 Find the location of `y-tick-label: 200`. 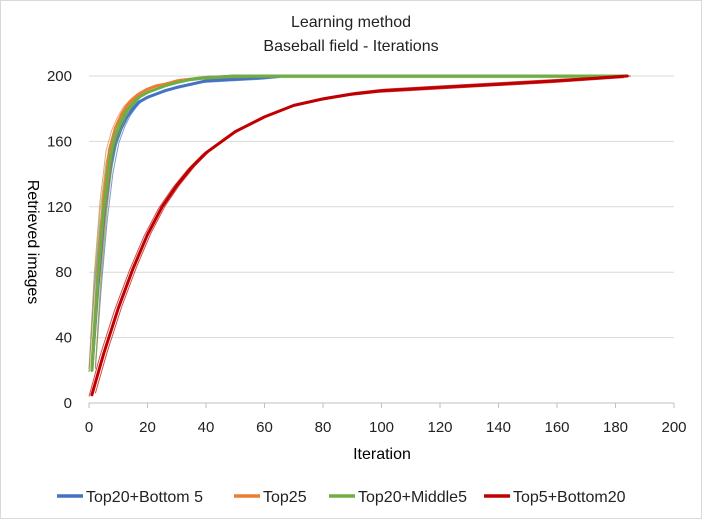

y-tick-label: 200 is located at coordinates (59, 76).